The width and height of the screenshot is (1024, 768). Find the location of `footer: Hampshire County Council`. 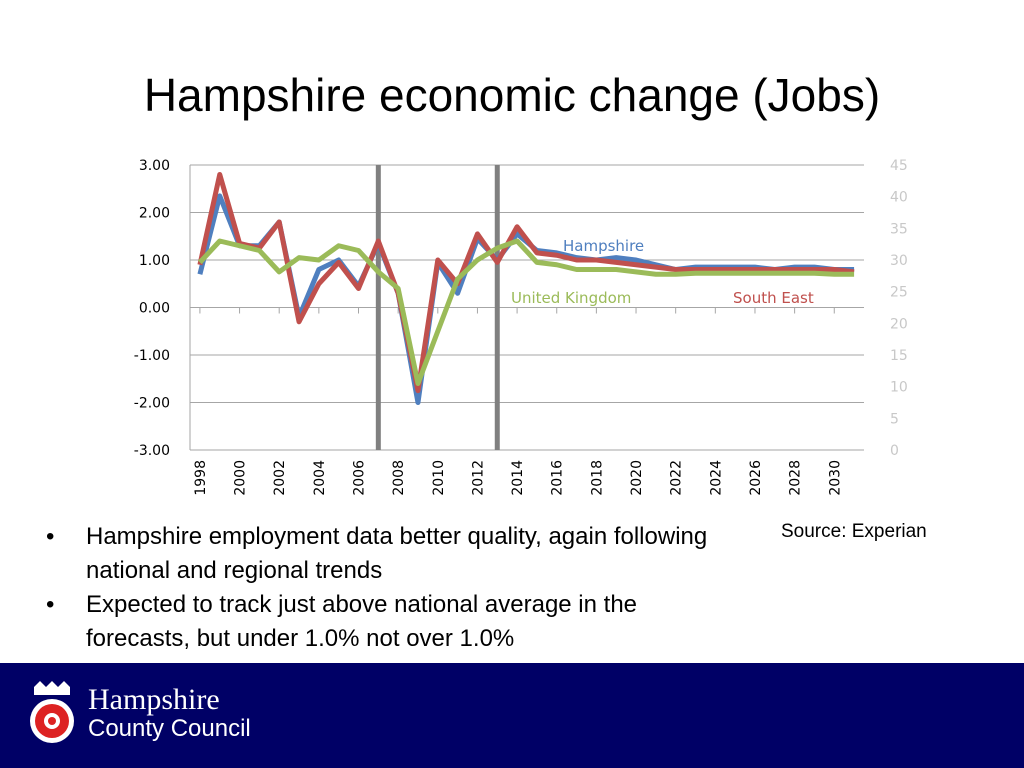

footer: Hampshire County Council is located at coordinates (512, 715).